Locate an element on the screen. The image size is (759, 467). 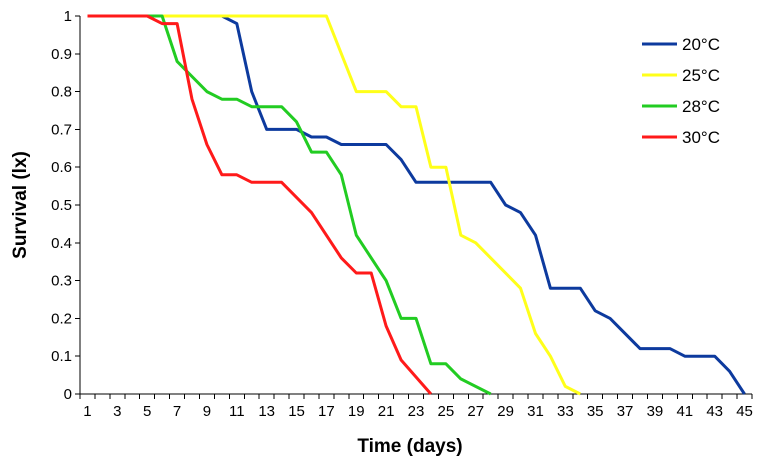
y-tick-label: 0.5 is located at coordinates (61, 205).